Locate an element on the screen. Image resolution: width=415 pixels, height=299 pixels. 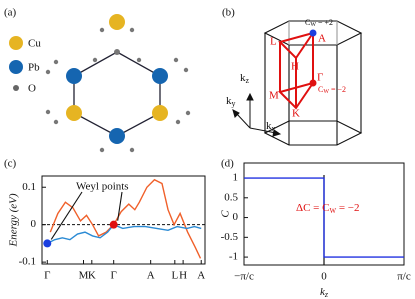
point-label: Γ is located at coordinates (320, 78).